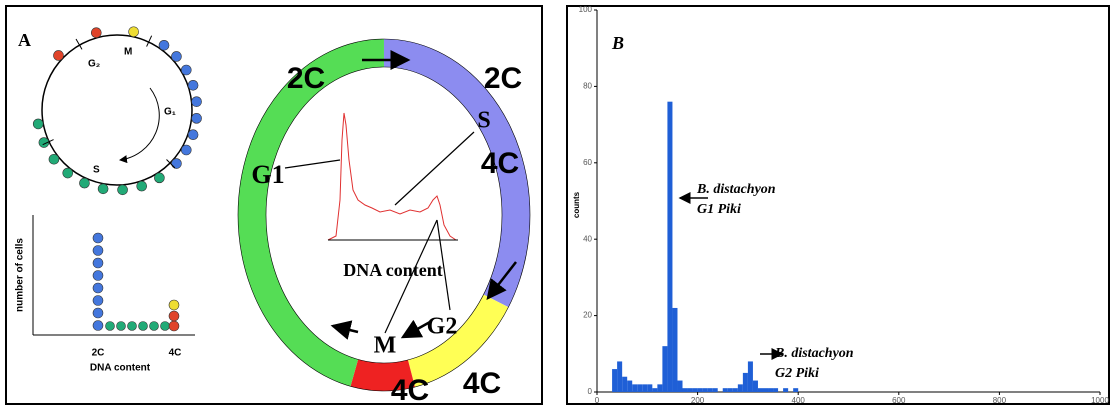  I want to click on y-tick-label: 20, so click(587, 315).